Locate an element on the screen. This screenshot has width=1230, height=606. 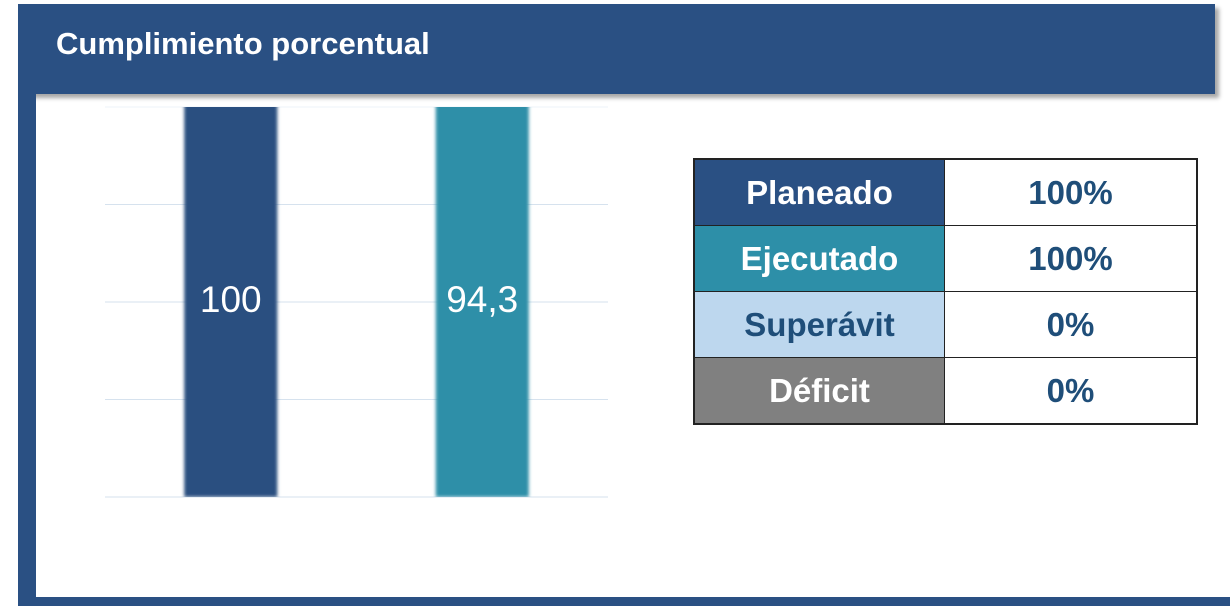
table-row: Déficit 0% is located at coordinates (945, 391).